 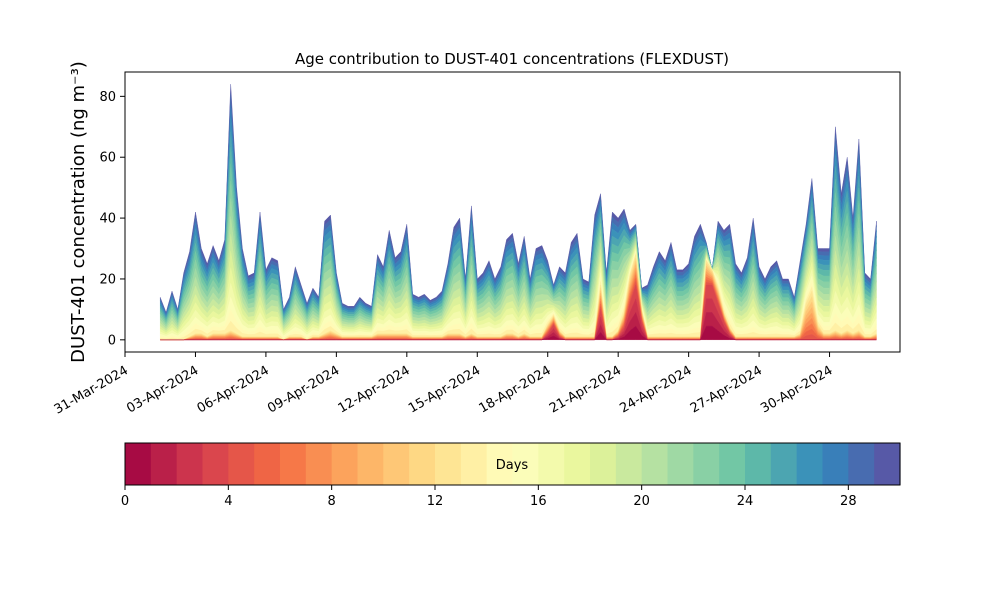 What do you see at coordinates (107, 158) in the screenshot?
I see `y-tick-label: 60` at bounding box center [107, 158].